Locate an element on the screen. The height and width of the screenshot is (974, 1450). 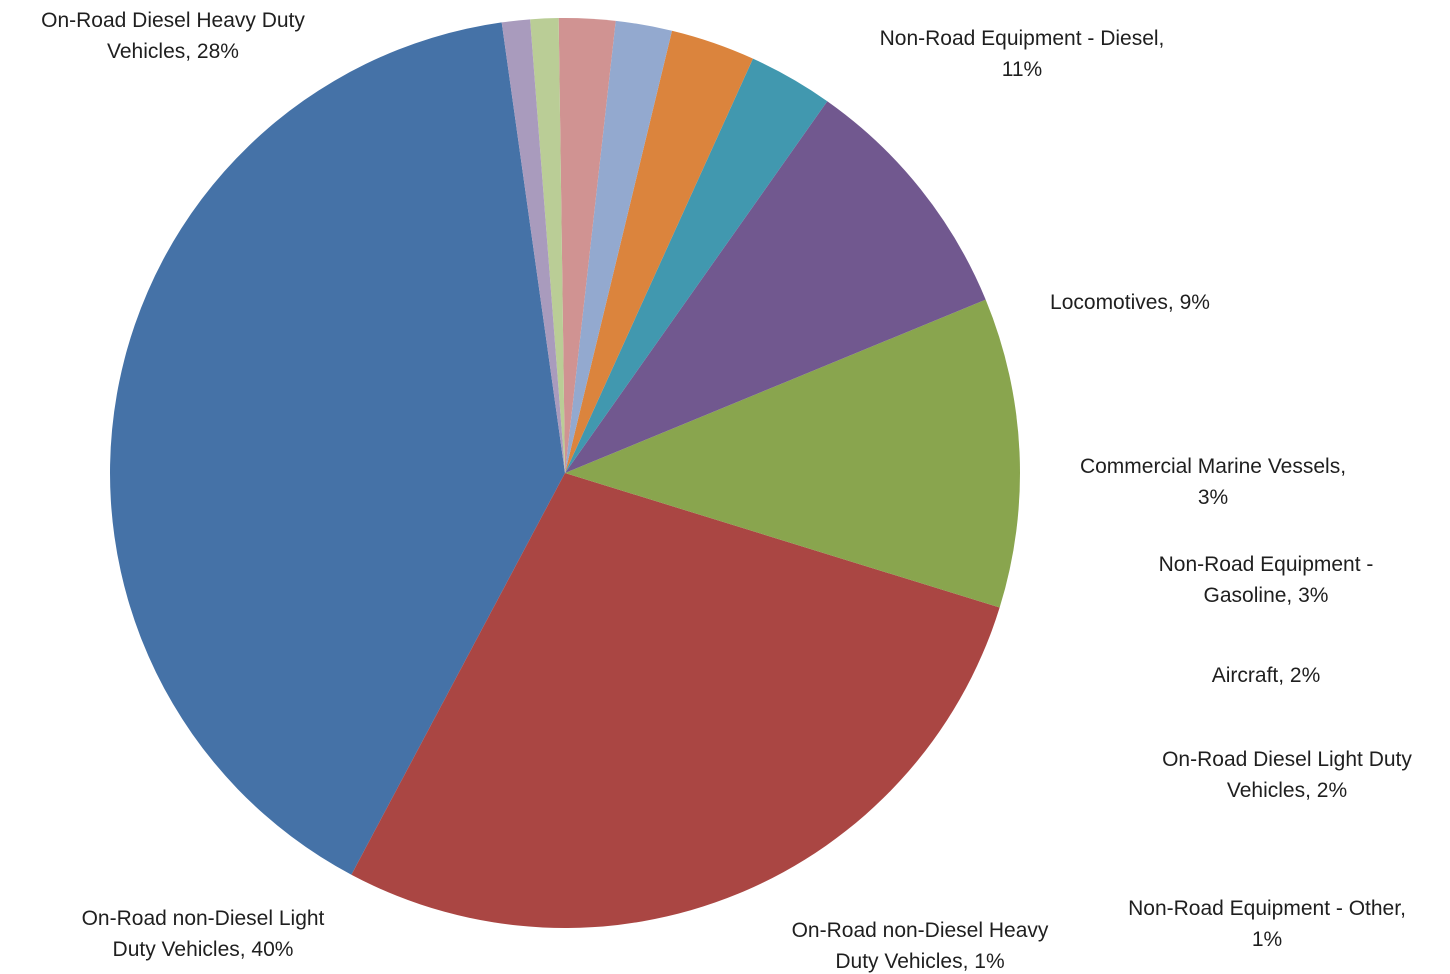
pie-slice-on-road-non-diesel-heavy-duty-vehicles is located at coordinates (533, 246).